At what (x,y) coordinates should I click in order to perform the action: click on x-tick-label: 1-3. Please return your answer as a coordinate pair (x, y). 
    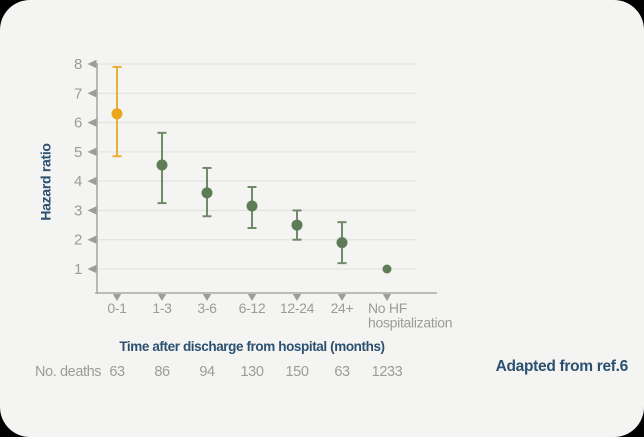
    Looking at the image, I should click on (162, 308).